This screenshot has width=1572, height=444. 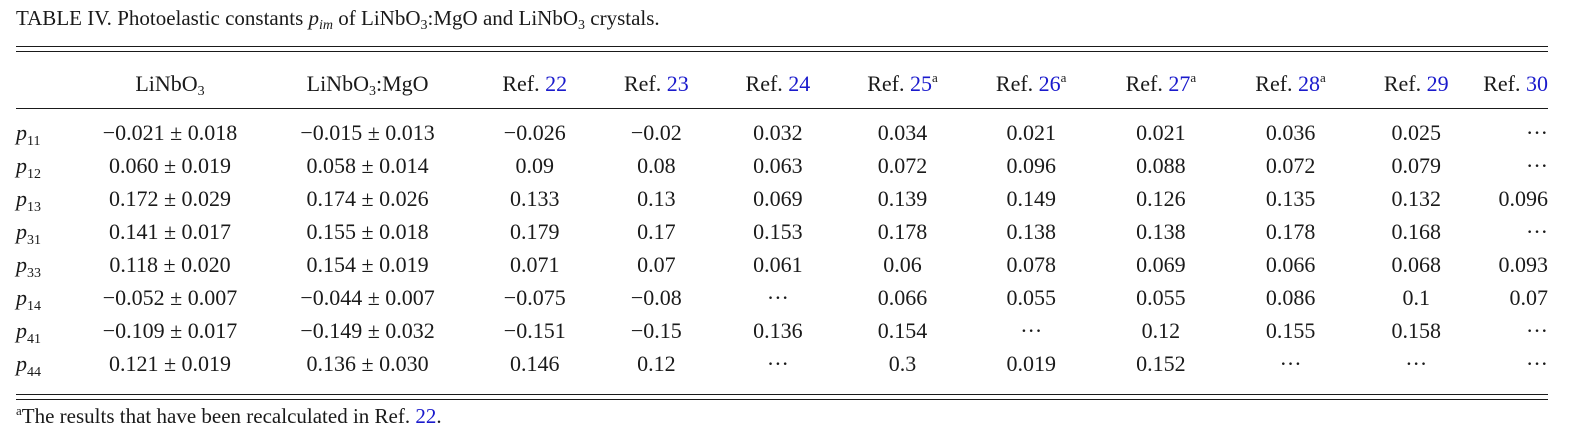 I want to click on ref-link: 22, so click(x=556, y=83).